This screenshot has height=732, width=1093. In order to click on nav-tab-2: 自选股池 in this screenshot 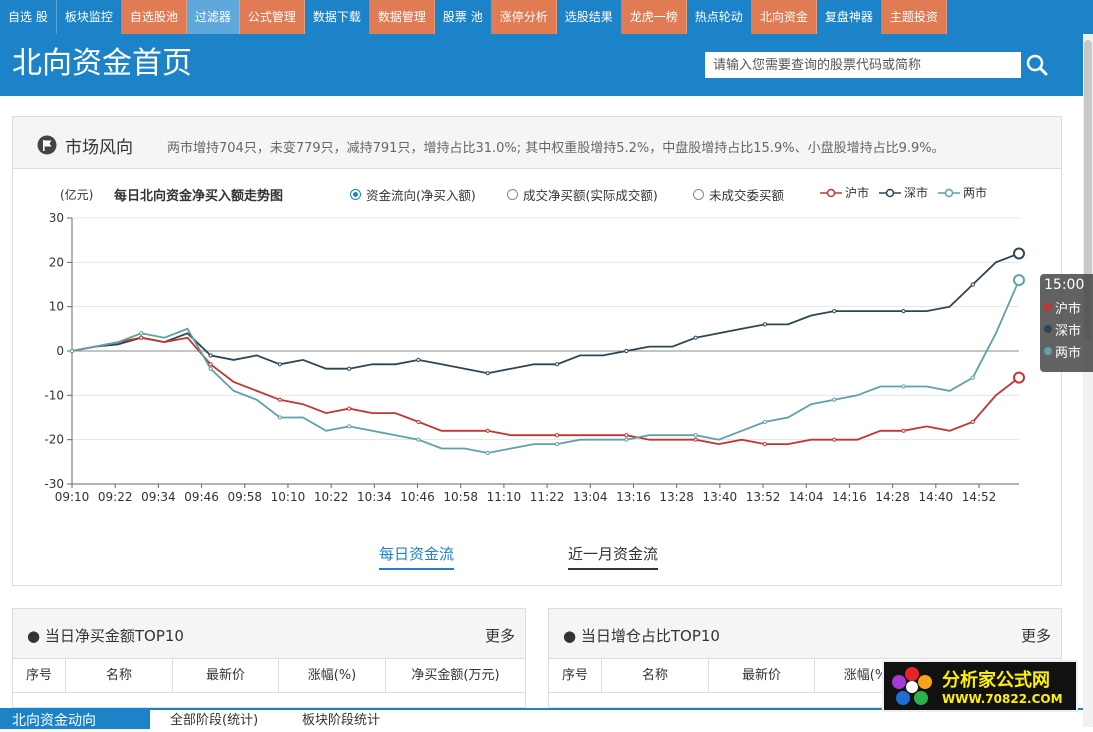, I will do `click(154, 17)`.